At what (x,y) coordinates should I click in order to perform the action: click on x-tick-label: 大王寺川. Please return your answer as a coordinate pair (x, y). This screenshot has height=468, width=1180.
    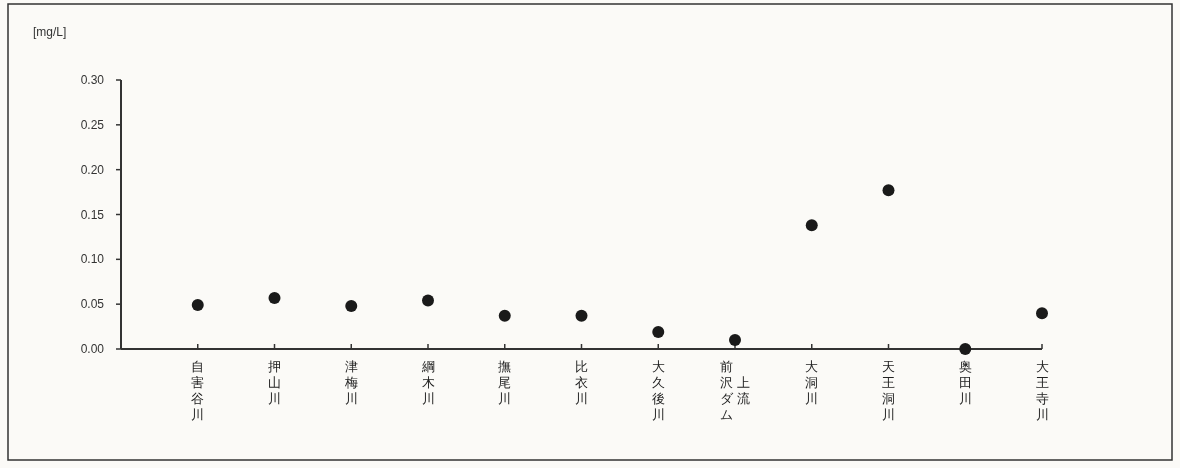
    Looking at the image, I should click on (1042, 390).